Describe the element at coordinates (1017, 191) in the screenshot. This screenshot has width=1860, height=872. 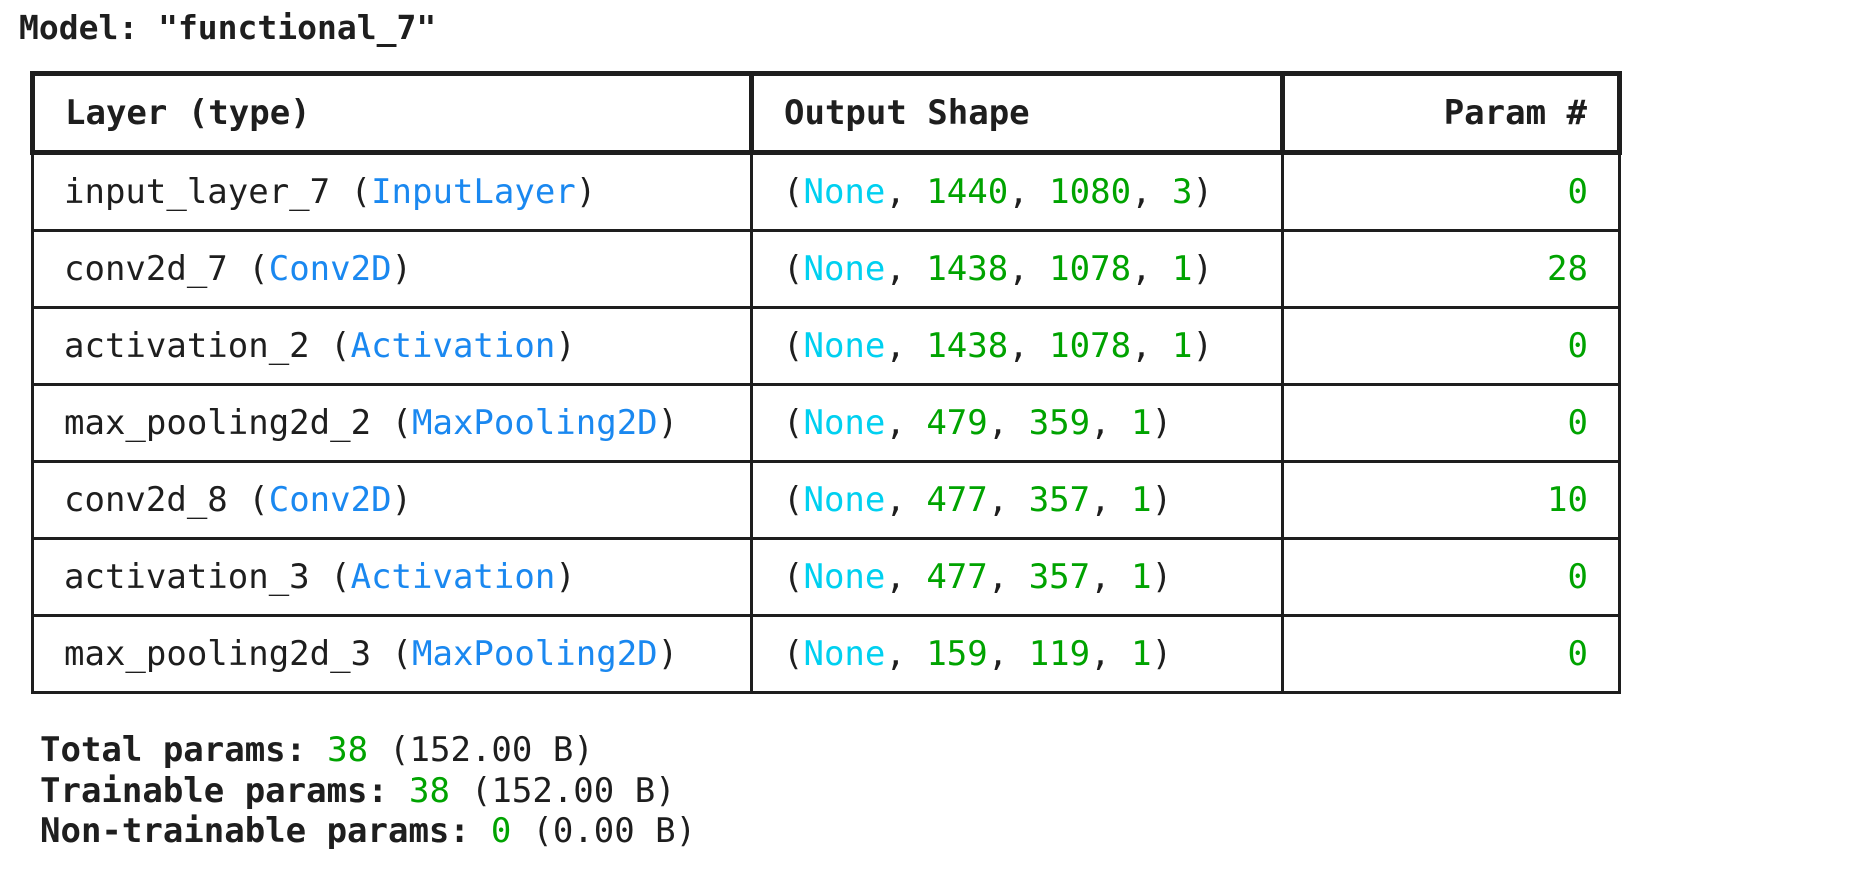
I see `shape-cell: (None, 1440, 1080, 3)` at that location.